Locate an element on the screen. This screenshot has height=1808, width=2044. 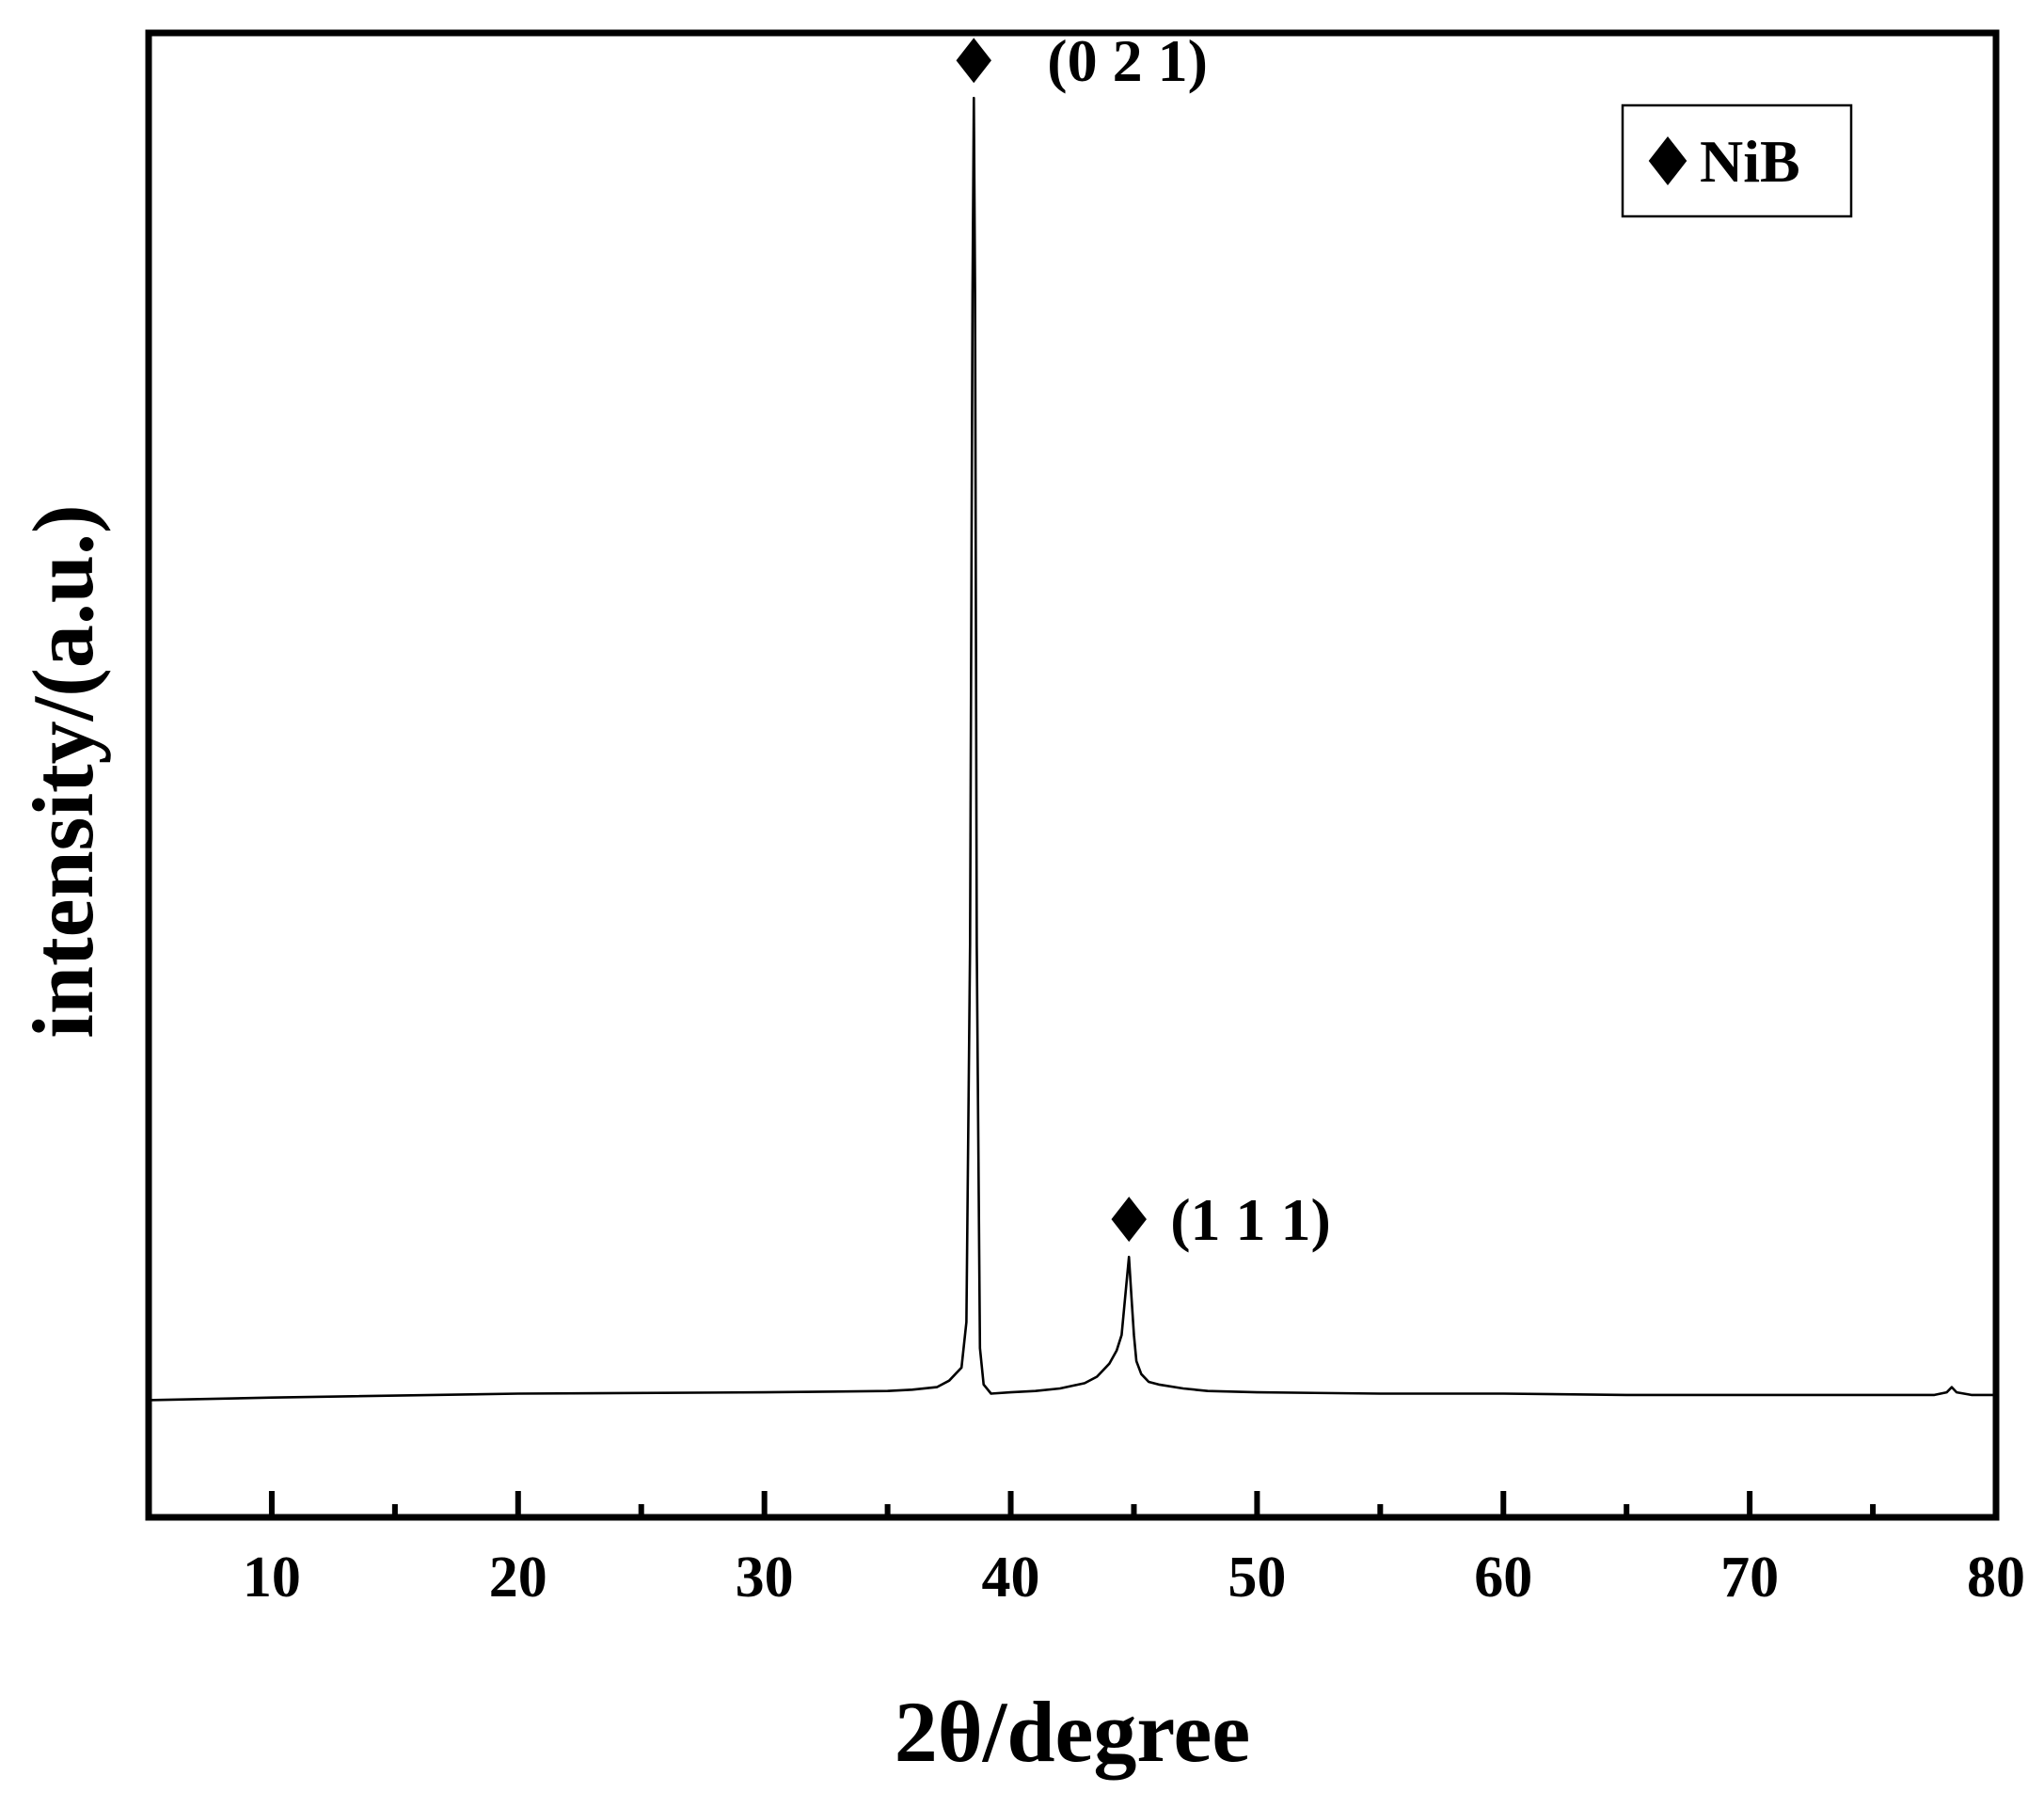
y-axis-label: intensity/(a.u.) is located at coordinates (63, 771).